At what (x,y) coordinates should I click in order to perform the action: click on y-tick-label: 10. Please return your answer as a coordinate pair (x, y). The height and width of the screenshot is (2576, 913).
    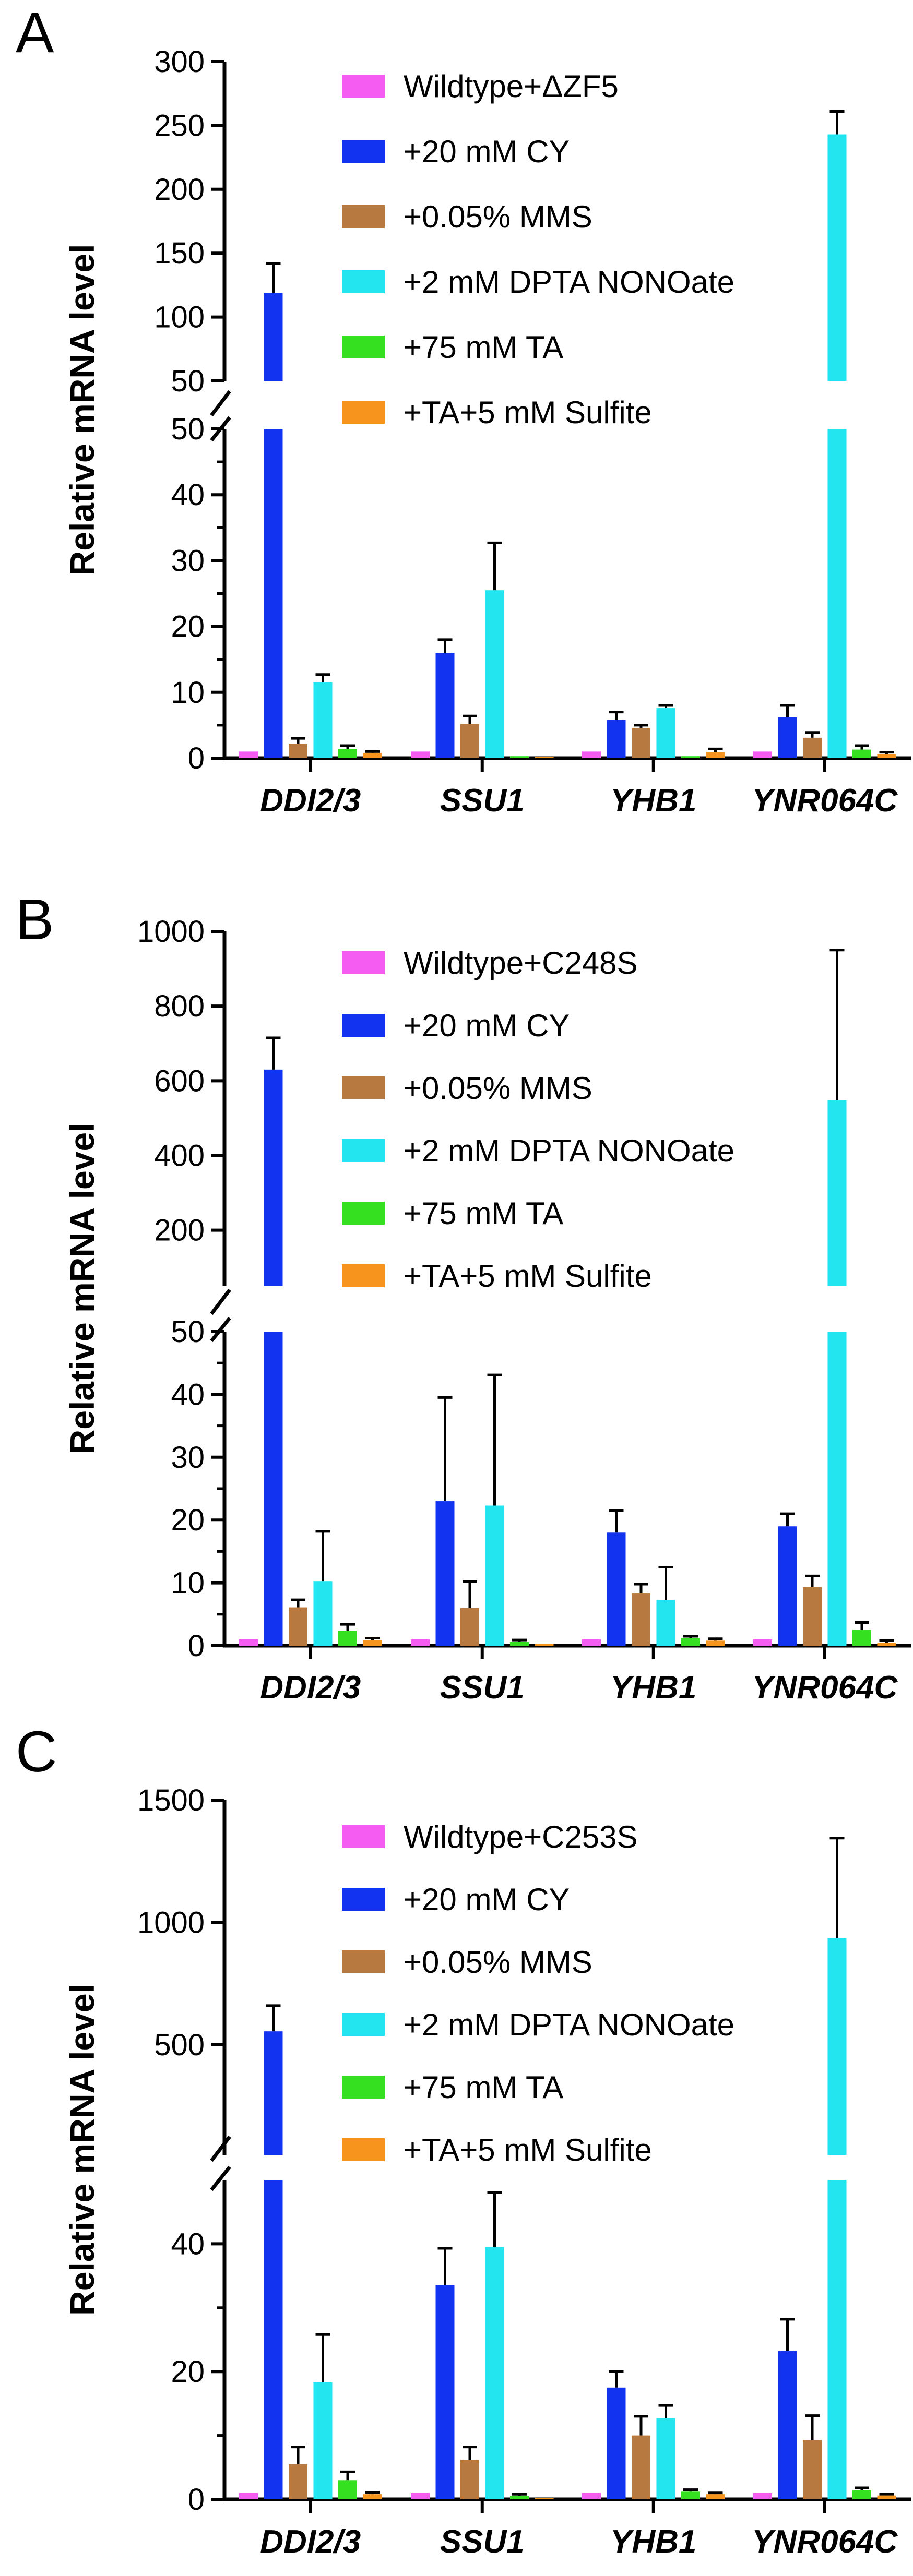
    Looking at the image, I should click on (188, 1583).